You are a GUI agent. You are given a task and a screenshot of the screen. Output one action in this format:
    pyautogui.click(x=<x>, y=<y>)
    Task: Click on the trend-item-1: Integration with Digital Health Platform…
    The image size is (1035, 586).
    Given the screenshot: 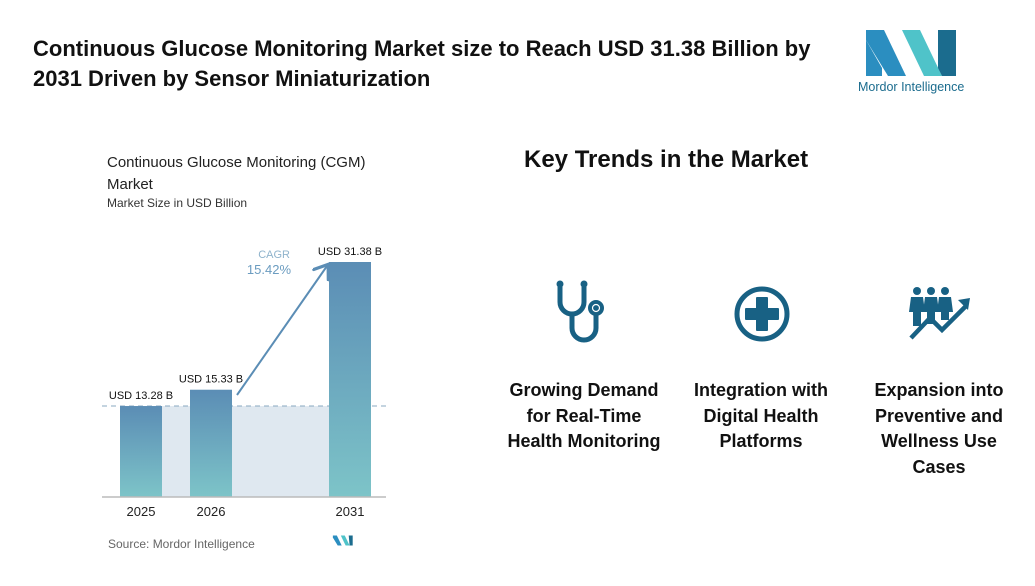 What is the action you would take?
    pyautogui.click(x=761, y=415)
    